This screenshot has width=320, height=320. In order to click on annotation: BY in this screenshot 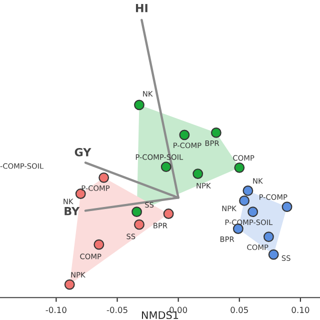, I will do `click(72, 211)`.